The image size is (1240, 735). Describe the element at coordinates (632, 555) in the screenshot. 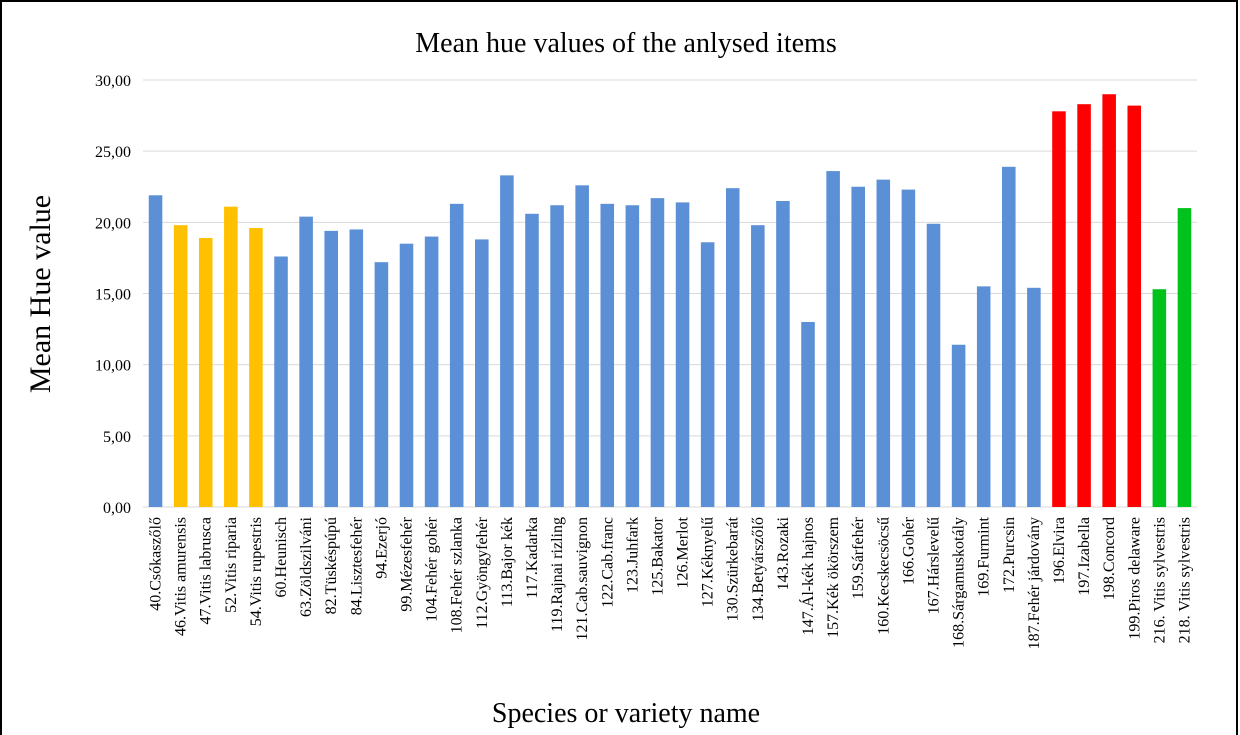

I see `x-tick-label: 123.Juhfark` at that location.